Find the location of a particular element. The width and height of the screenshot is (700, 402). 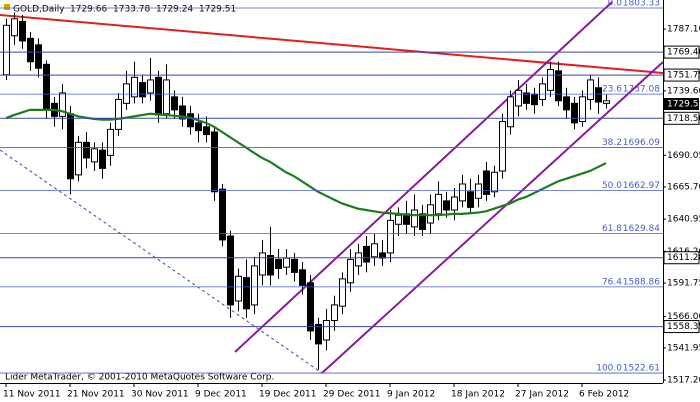

fib-price: 1588.86 is located at coordinates (641, 282).